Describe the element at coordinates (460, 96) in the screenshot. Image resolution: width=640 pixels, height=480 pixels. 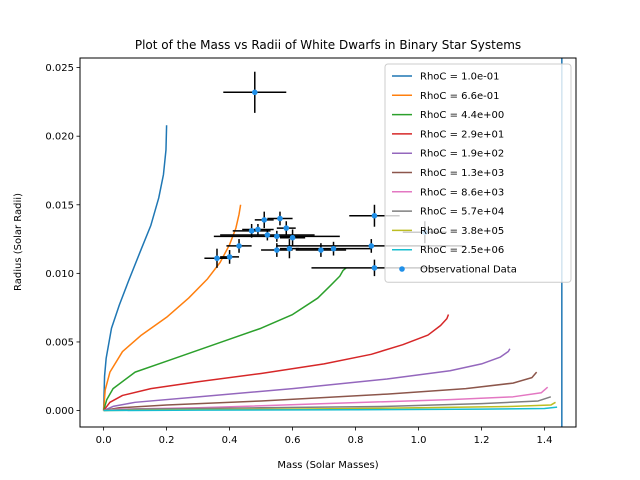
I see `legend-label: RhoC = 6.6e-01` at that location.